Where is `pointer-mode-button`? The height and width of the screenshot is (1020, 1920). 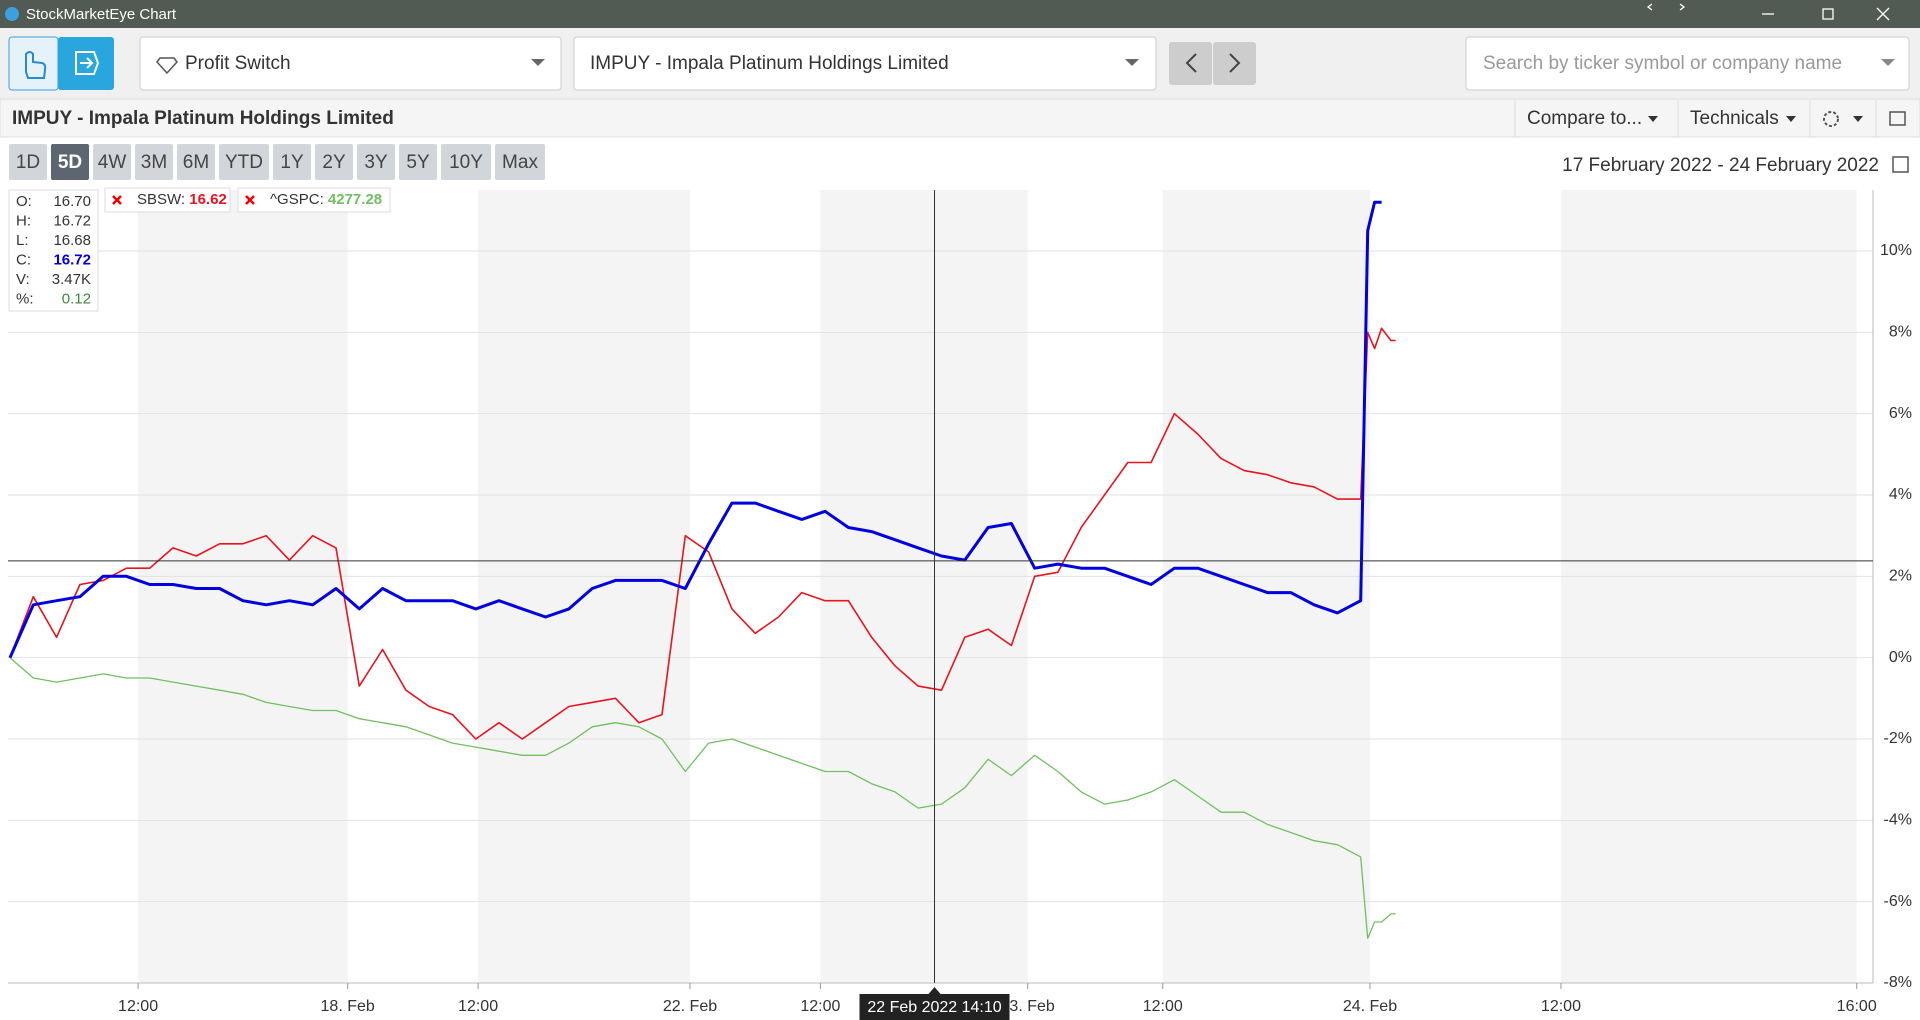
pointer-mode-button is located at coordinates (33, 63).